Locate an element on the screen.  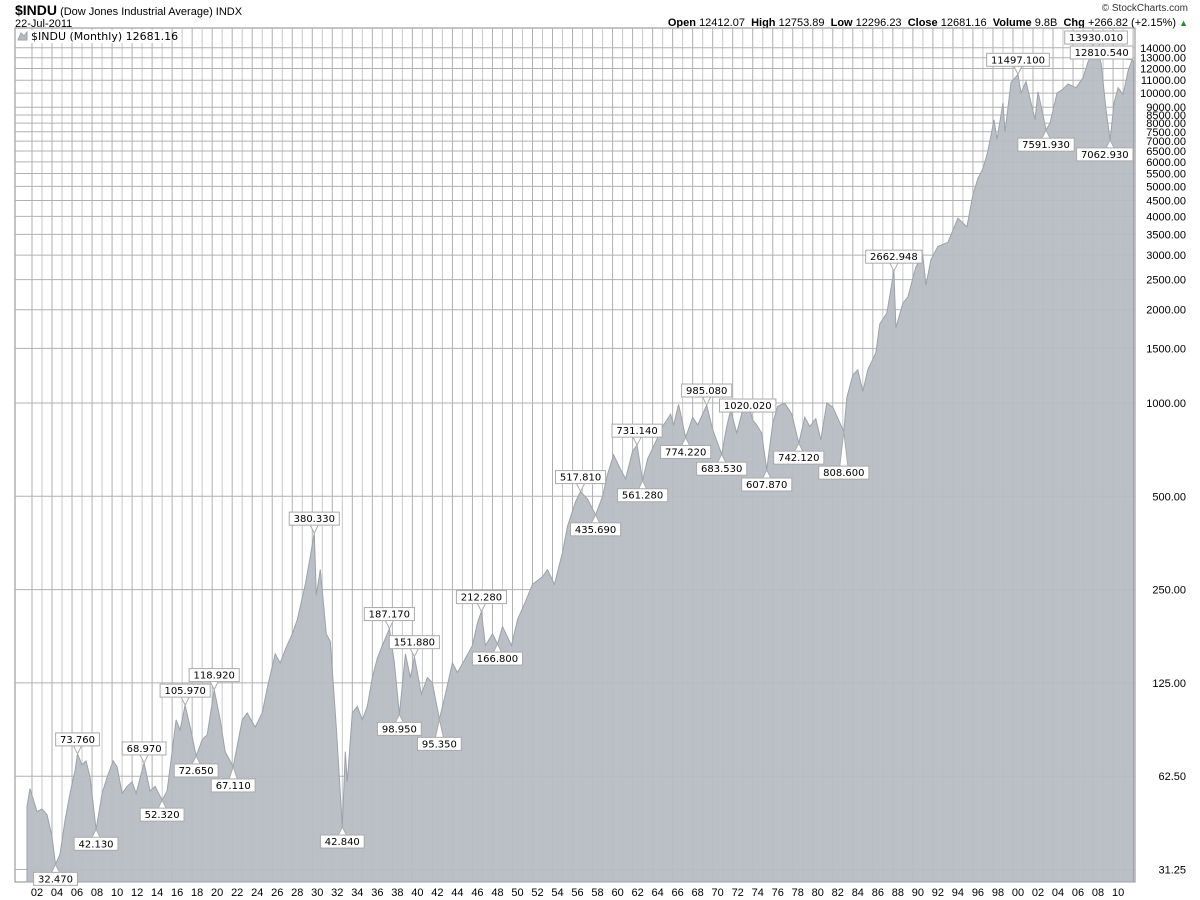
x-tick-label: 96 is located at coordinates (978, 893).